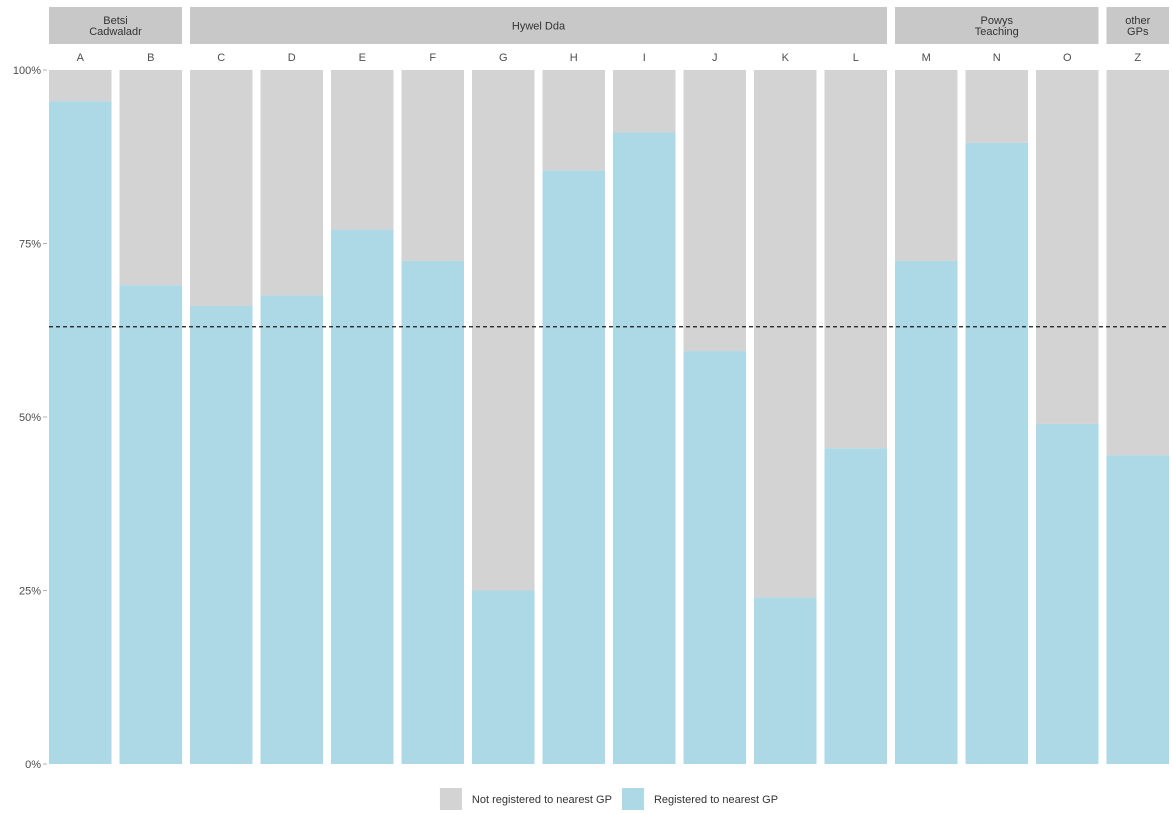  Describe the element at coordinates (573, 120) in the screenshot. I see `bar-not-registered-H` at that location.